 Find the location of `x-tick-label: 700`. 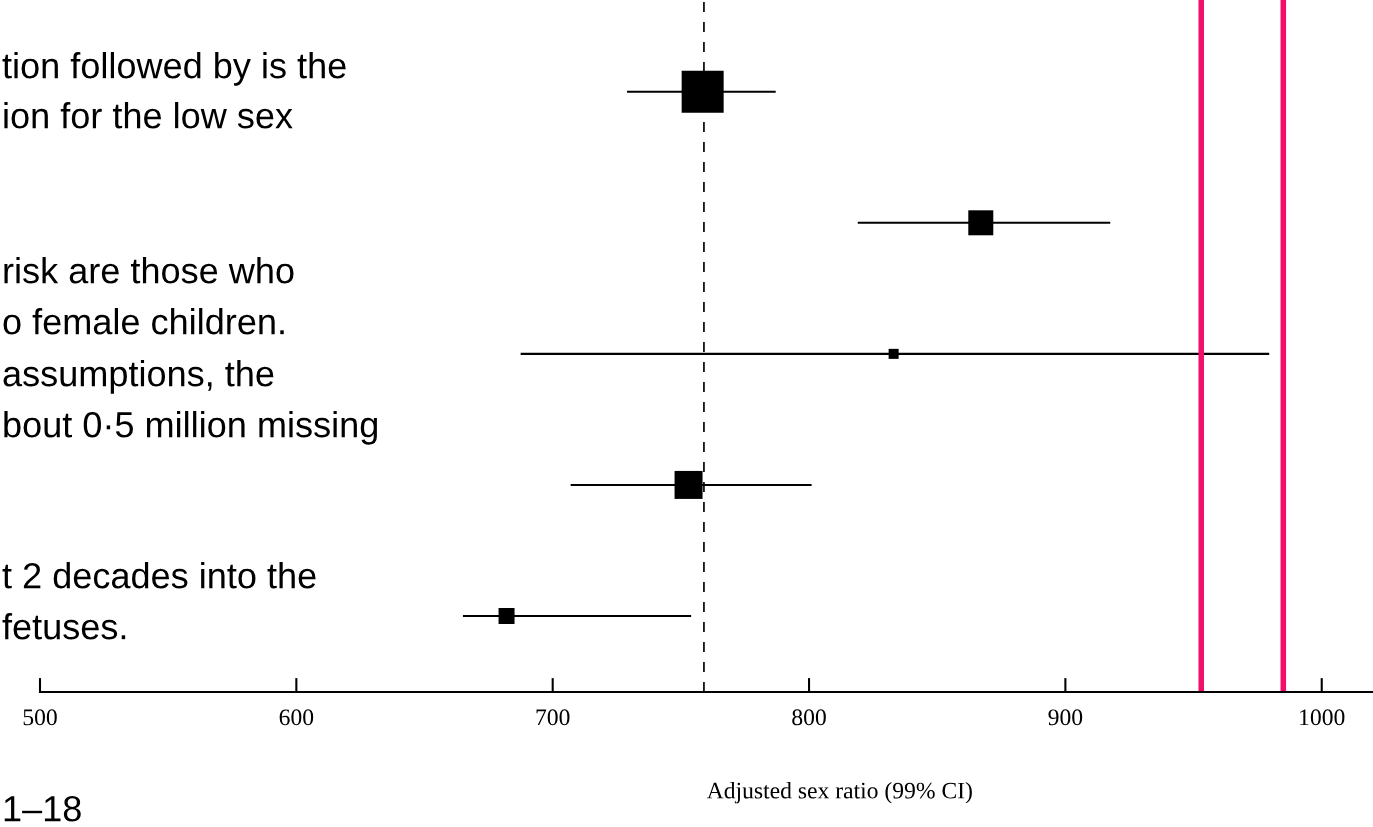

x-tick-label: 700 is located at coordinates (553, 717).